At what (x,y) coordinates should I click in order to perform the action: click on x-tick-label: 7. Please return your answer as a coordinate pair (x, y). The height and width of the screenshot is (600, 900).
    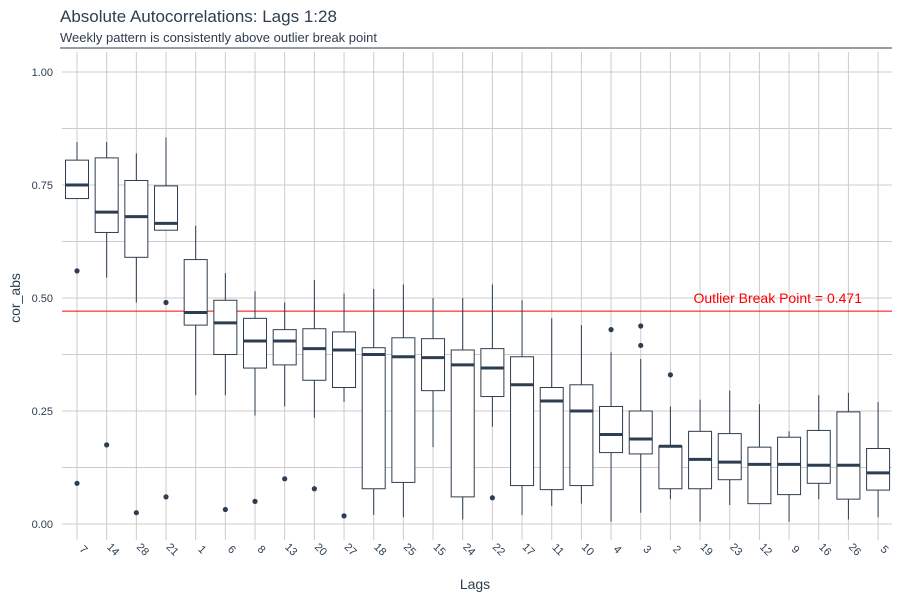
    Looking at the image, I should click on (83, 549).